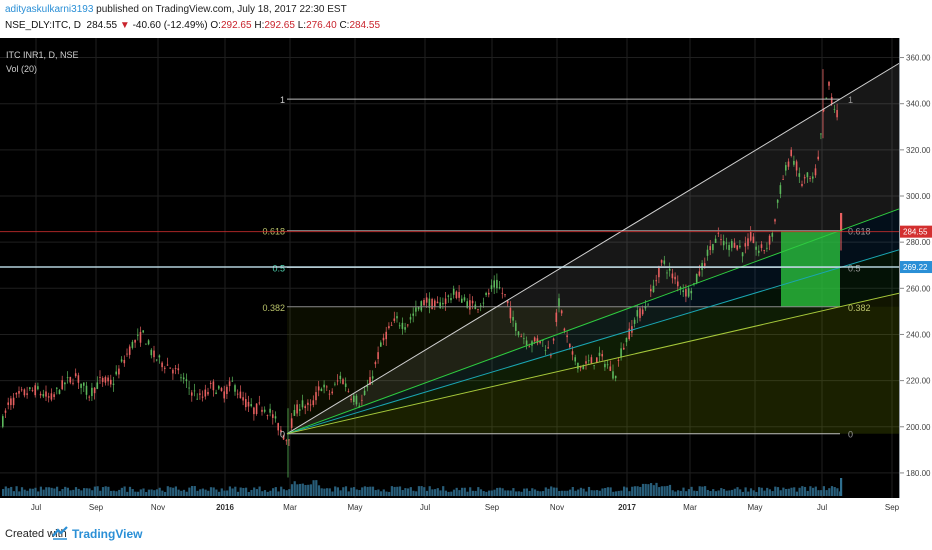 The width and height of the screenshot is (932, 550). What do you see at coordinates (918, 381) in the screenshot?
I see `y-tick-label: 220.00` at bounding box center [918, 381].